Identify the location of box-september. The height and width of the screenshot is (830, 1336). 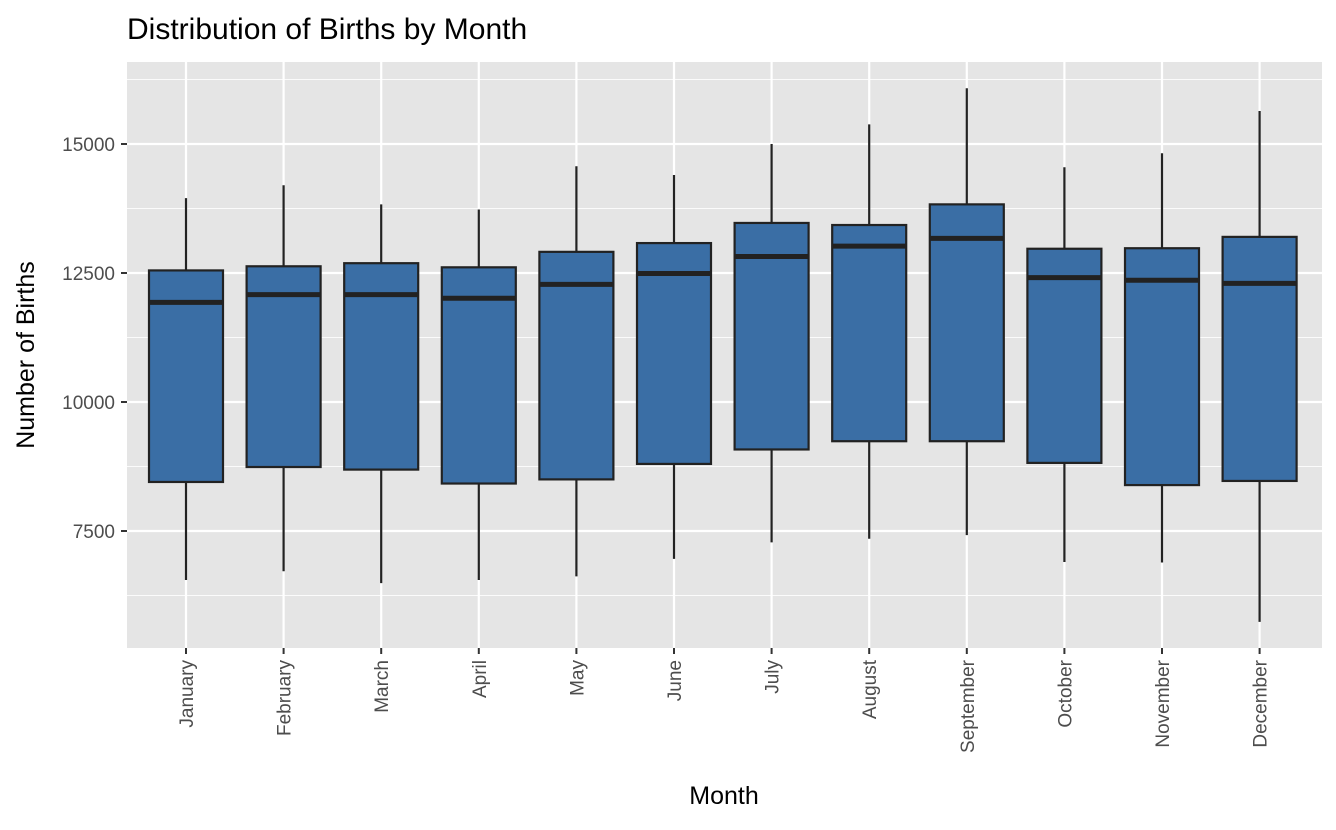
(966, 312).